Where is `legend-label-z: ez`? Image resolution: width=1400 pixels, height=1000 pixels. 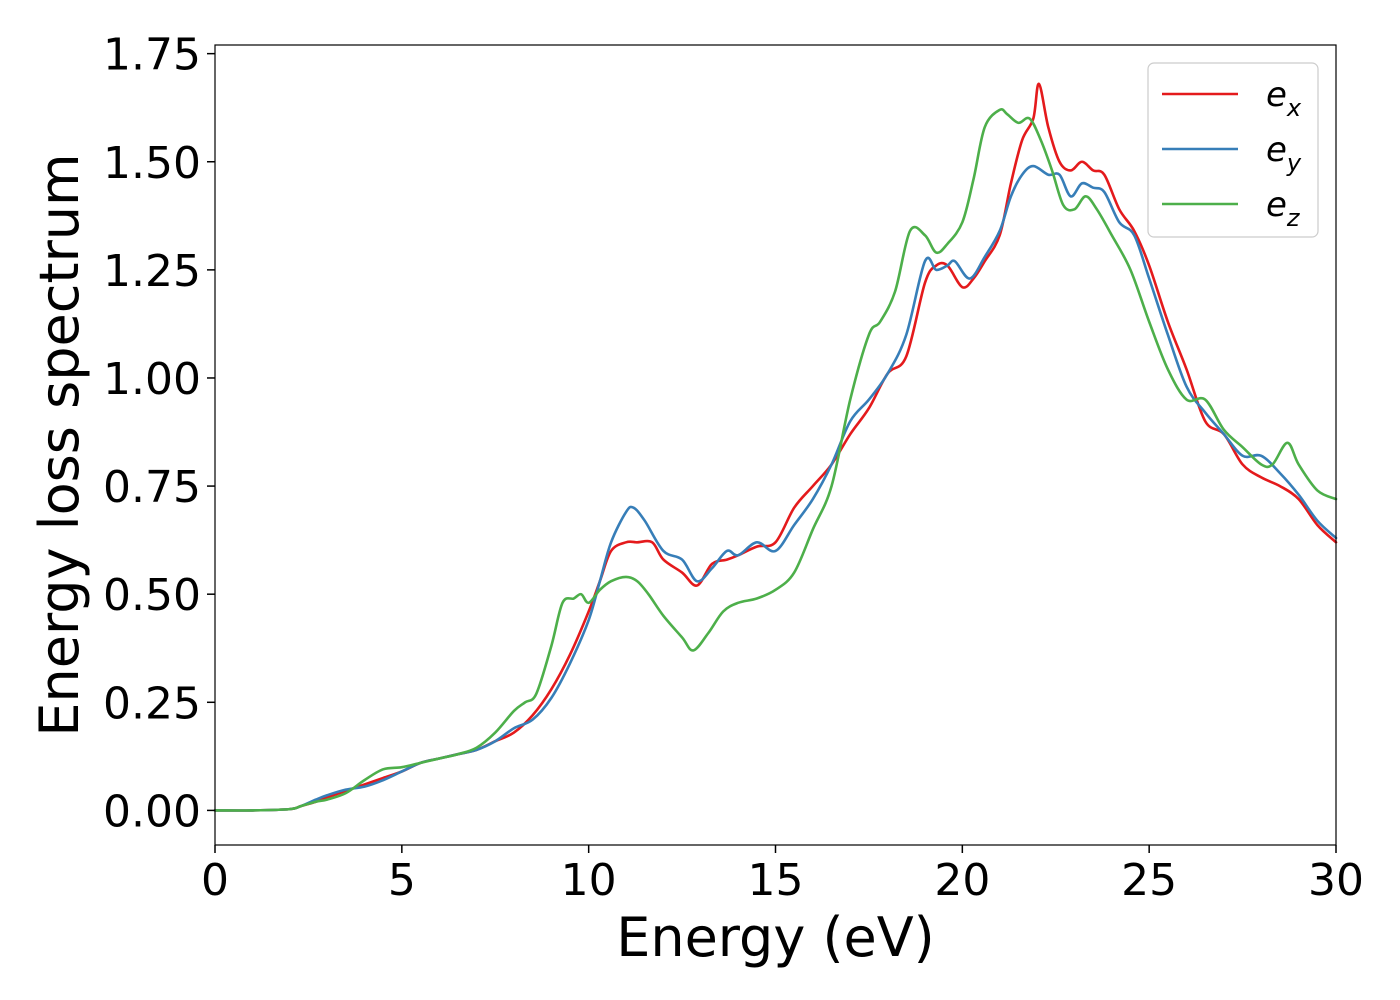
legend-label-z: ez is located at coordinates (1283, 208).